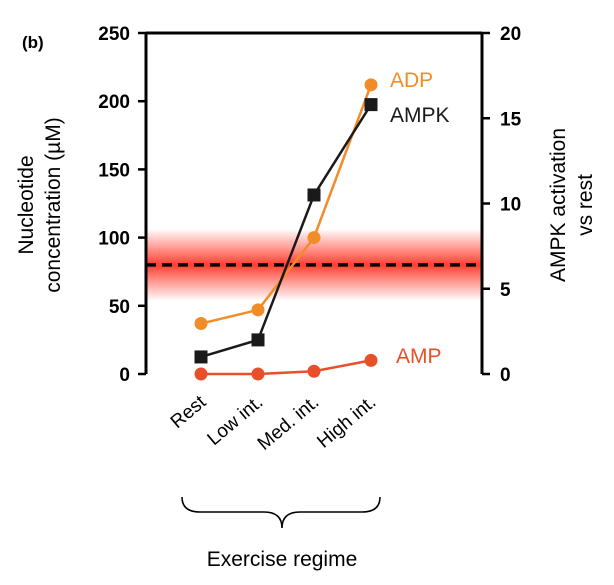 This screenshot has width=614, height=585. Describe the element at coordinates (114, 102) in the screenshot. I see `y-tick-label-left: 200` at that location.